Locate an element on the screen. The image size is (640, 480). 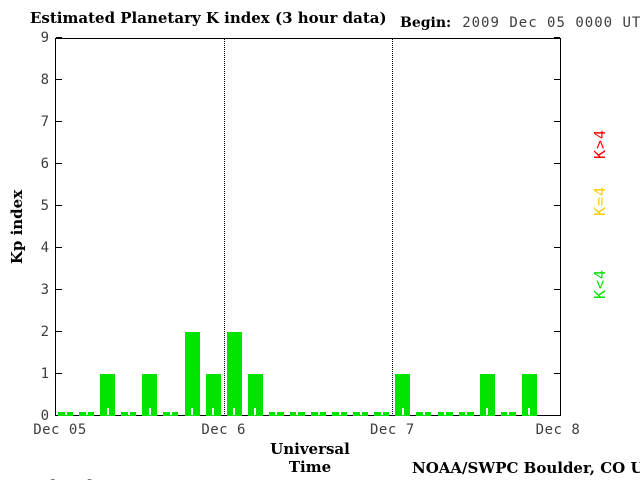
credit-text: NOAA/SWPC Boulder, CO USA is located at coordinates (526, 468).